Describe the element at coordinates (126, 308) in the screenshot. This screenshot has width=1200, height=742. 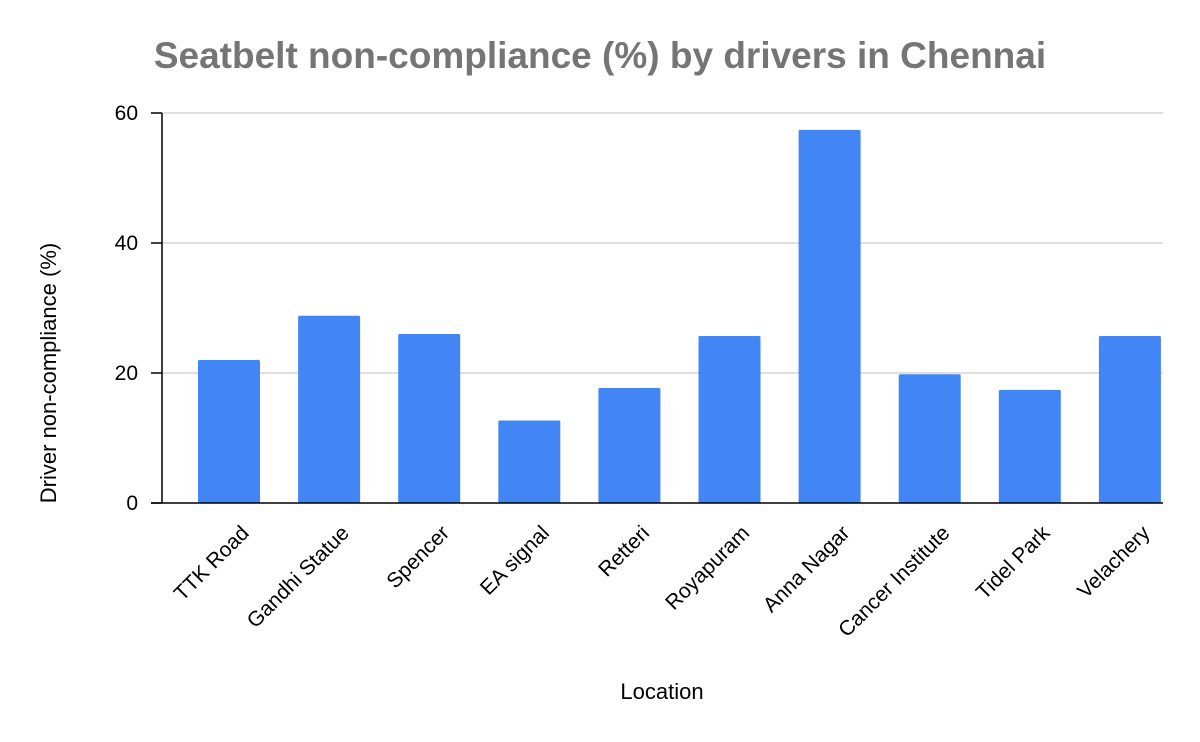
I see `y-tick-labels: 0 20 40 60` at that location.